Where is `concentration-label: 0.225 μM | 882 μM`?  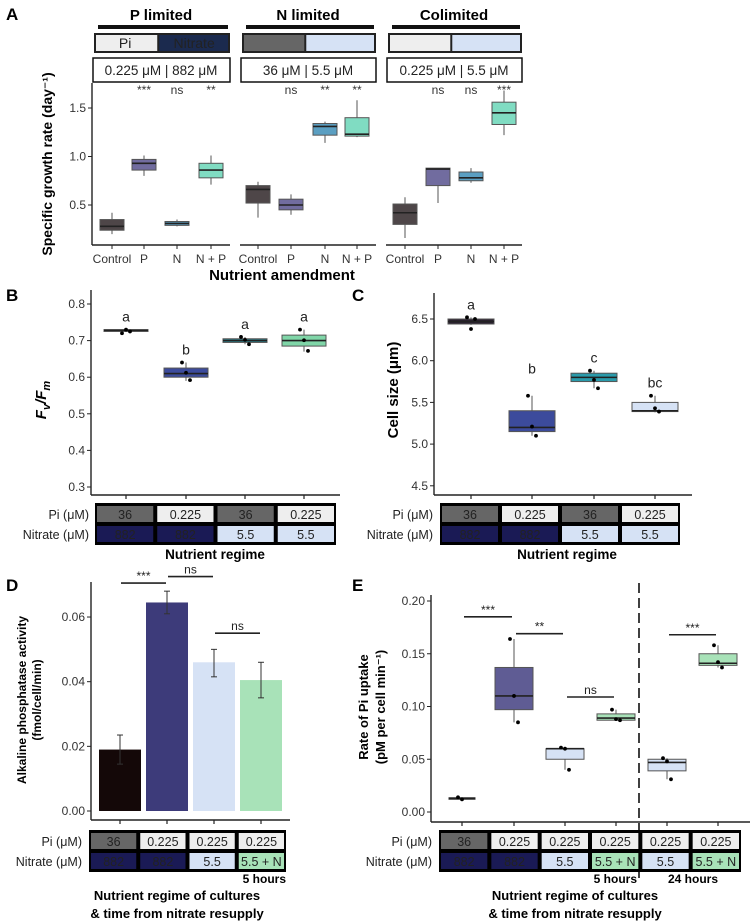
concentration-label: 0.225 μM | 882 μM is located at coordinates (161, 70).